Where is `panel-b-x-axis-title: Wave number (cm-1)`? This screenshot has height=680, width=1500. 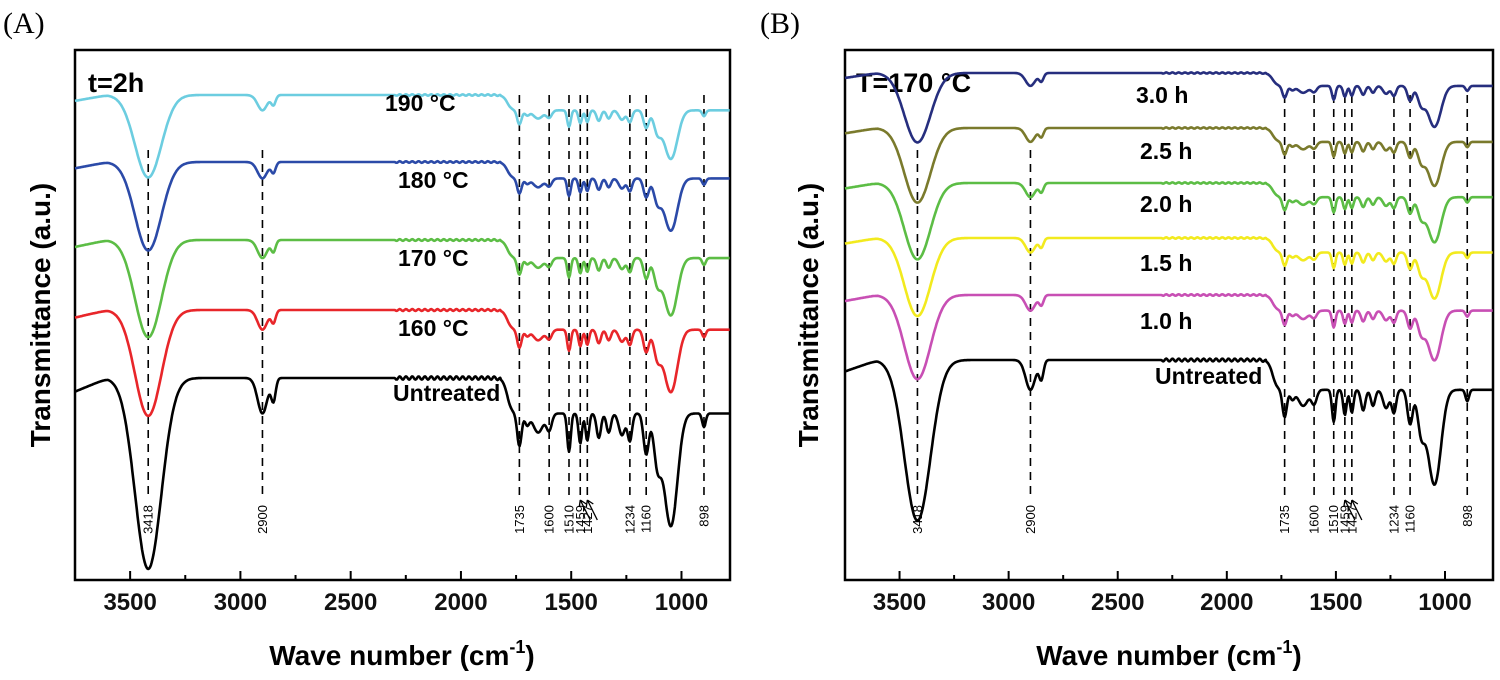
panel-b-x-axis-title: Wave number (cm-1) is located at coordinates (1168, 654).